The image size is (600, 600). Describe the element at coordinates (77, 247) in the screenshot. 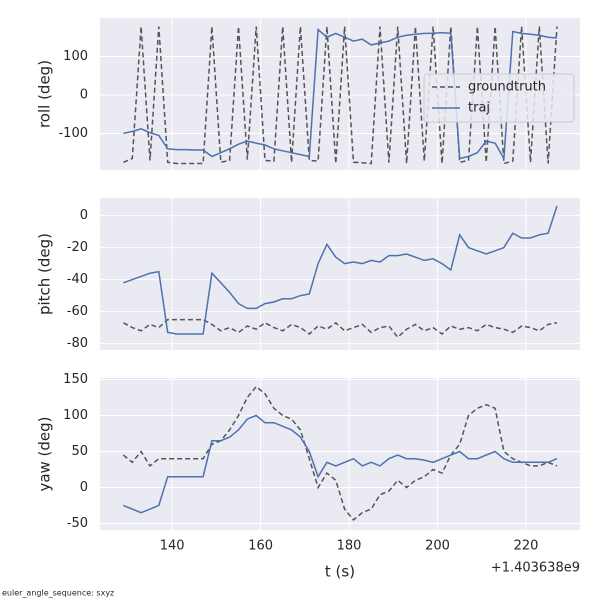

I see `y-tick-label: -20` at that location.